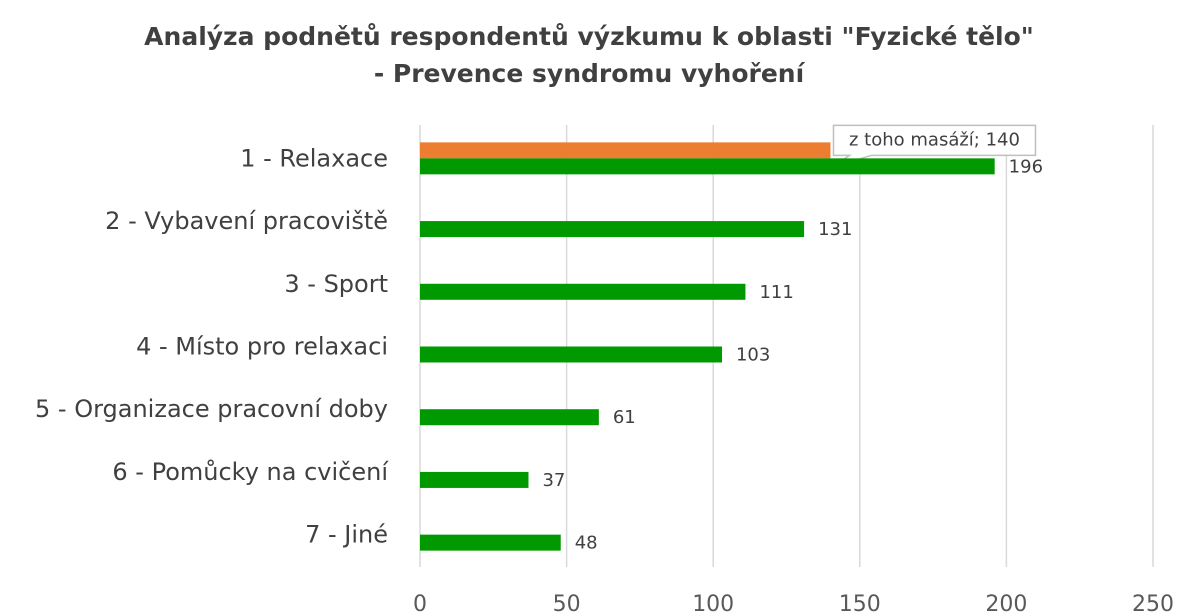 This screenshot has width=1178, height=613. What do you see at coordinates (835, 229) in the screenshot?
I see `data-label: 131` at bounding box center [835, 229].